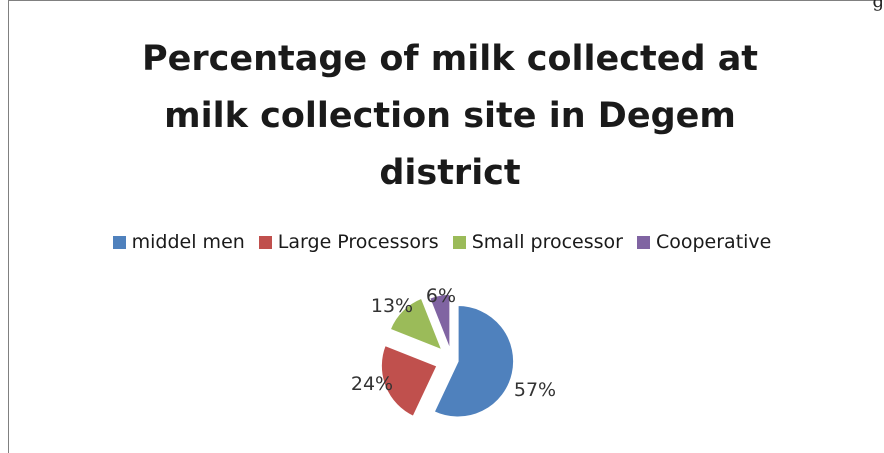 The height and width of the screenshot is (453, 884). Describe the element at coordinates (547, 242) in the screenshot. I see `legend-label-small-processor: Small processor` at that location.